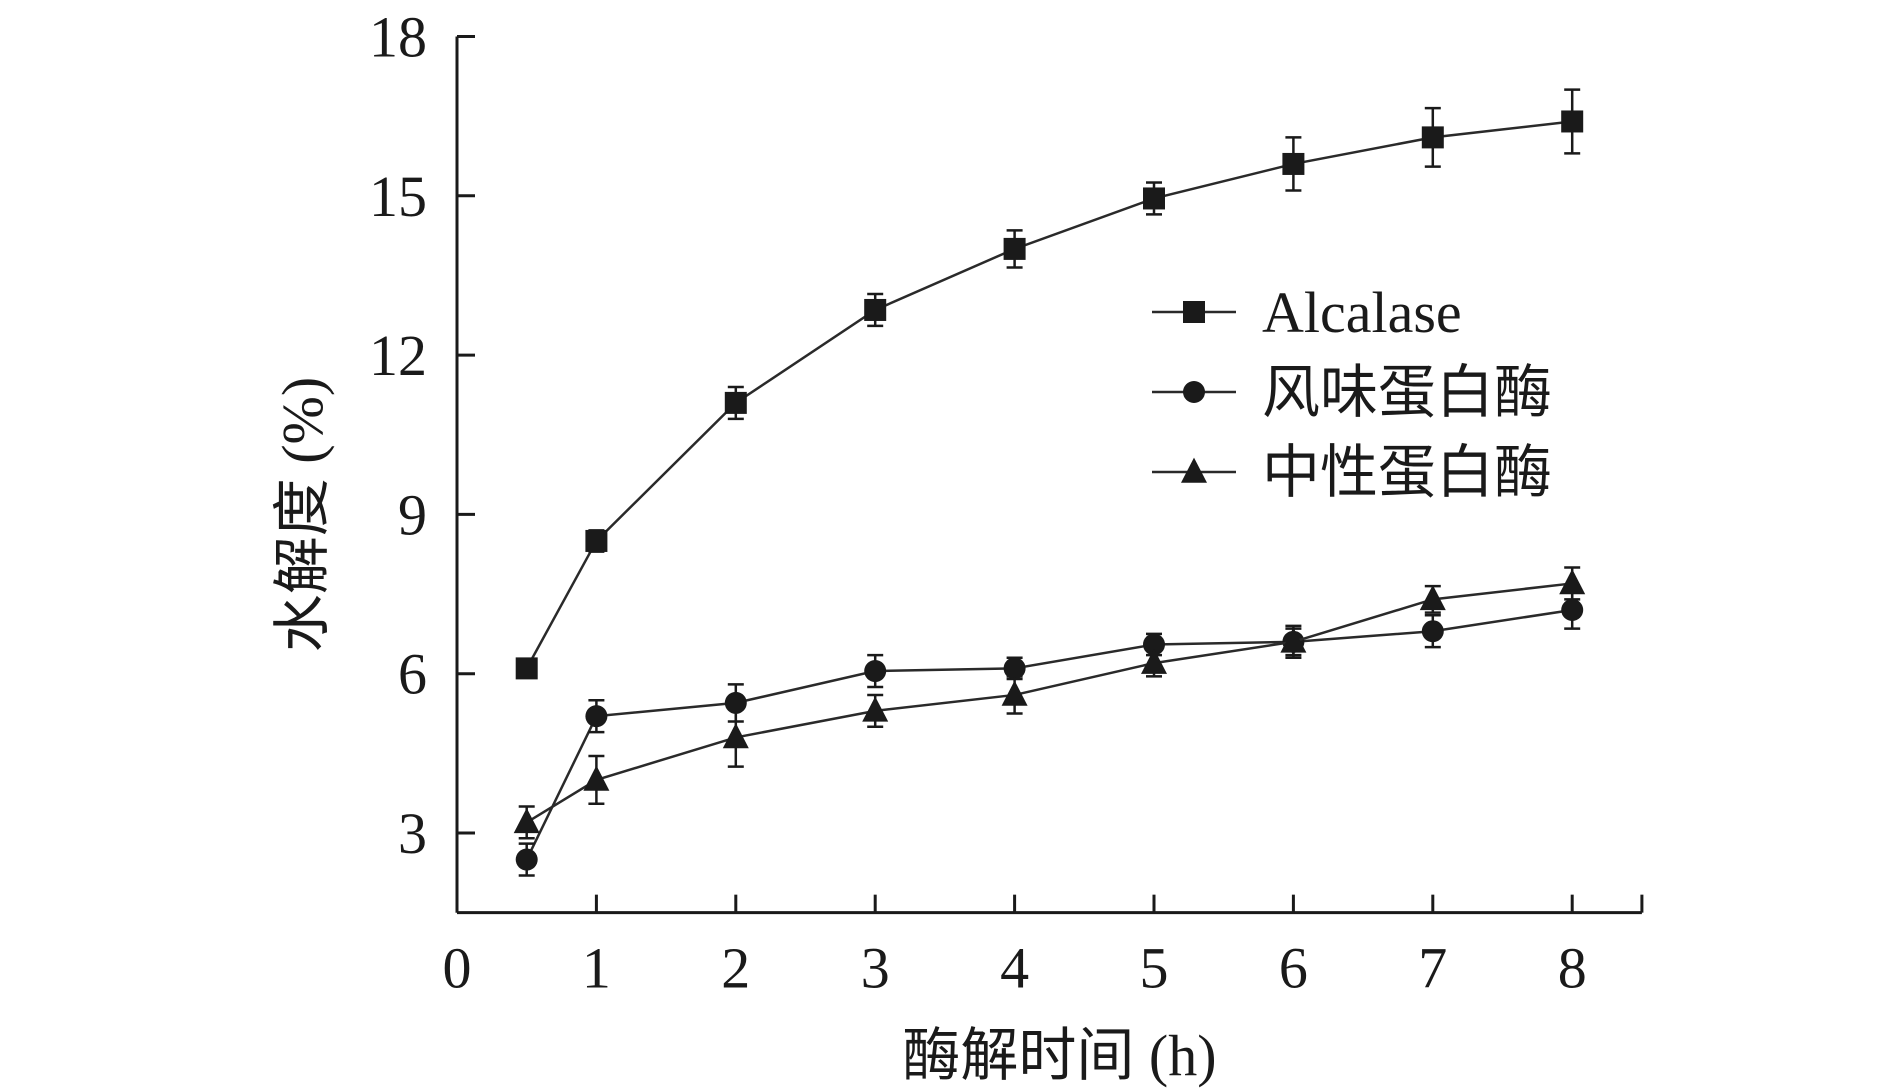 The width and height of the screenshot is (1890, 1092). I want to click on y-tick-label: 15, so click(398, 196).